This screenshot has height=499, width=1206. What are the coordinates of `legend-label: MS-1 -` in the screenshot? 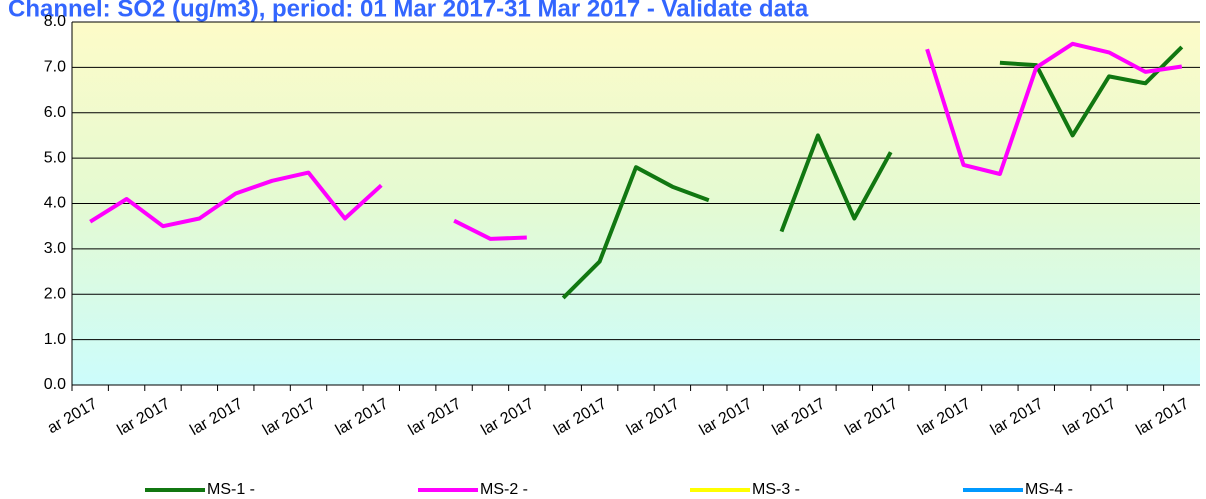 It's located at (231, 489).